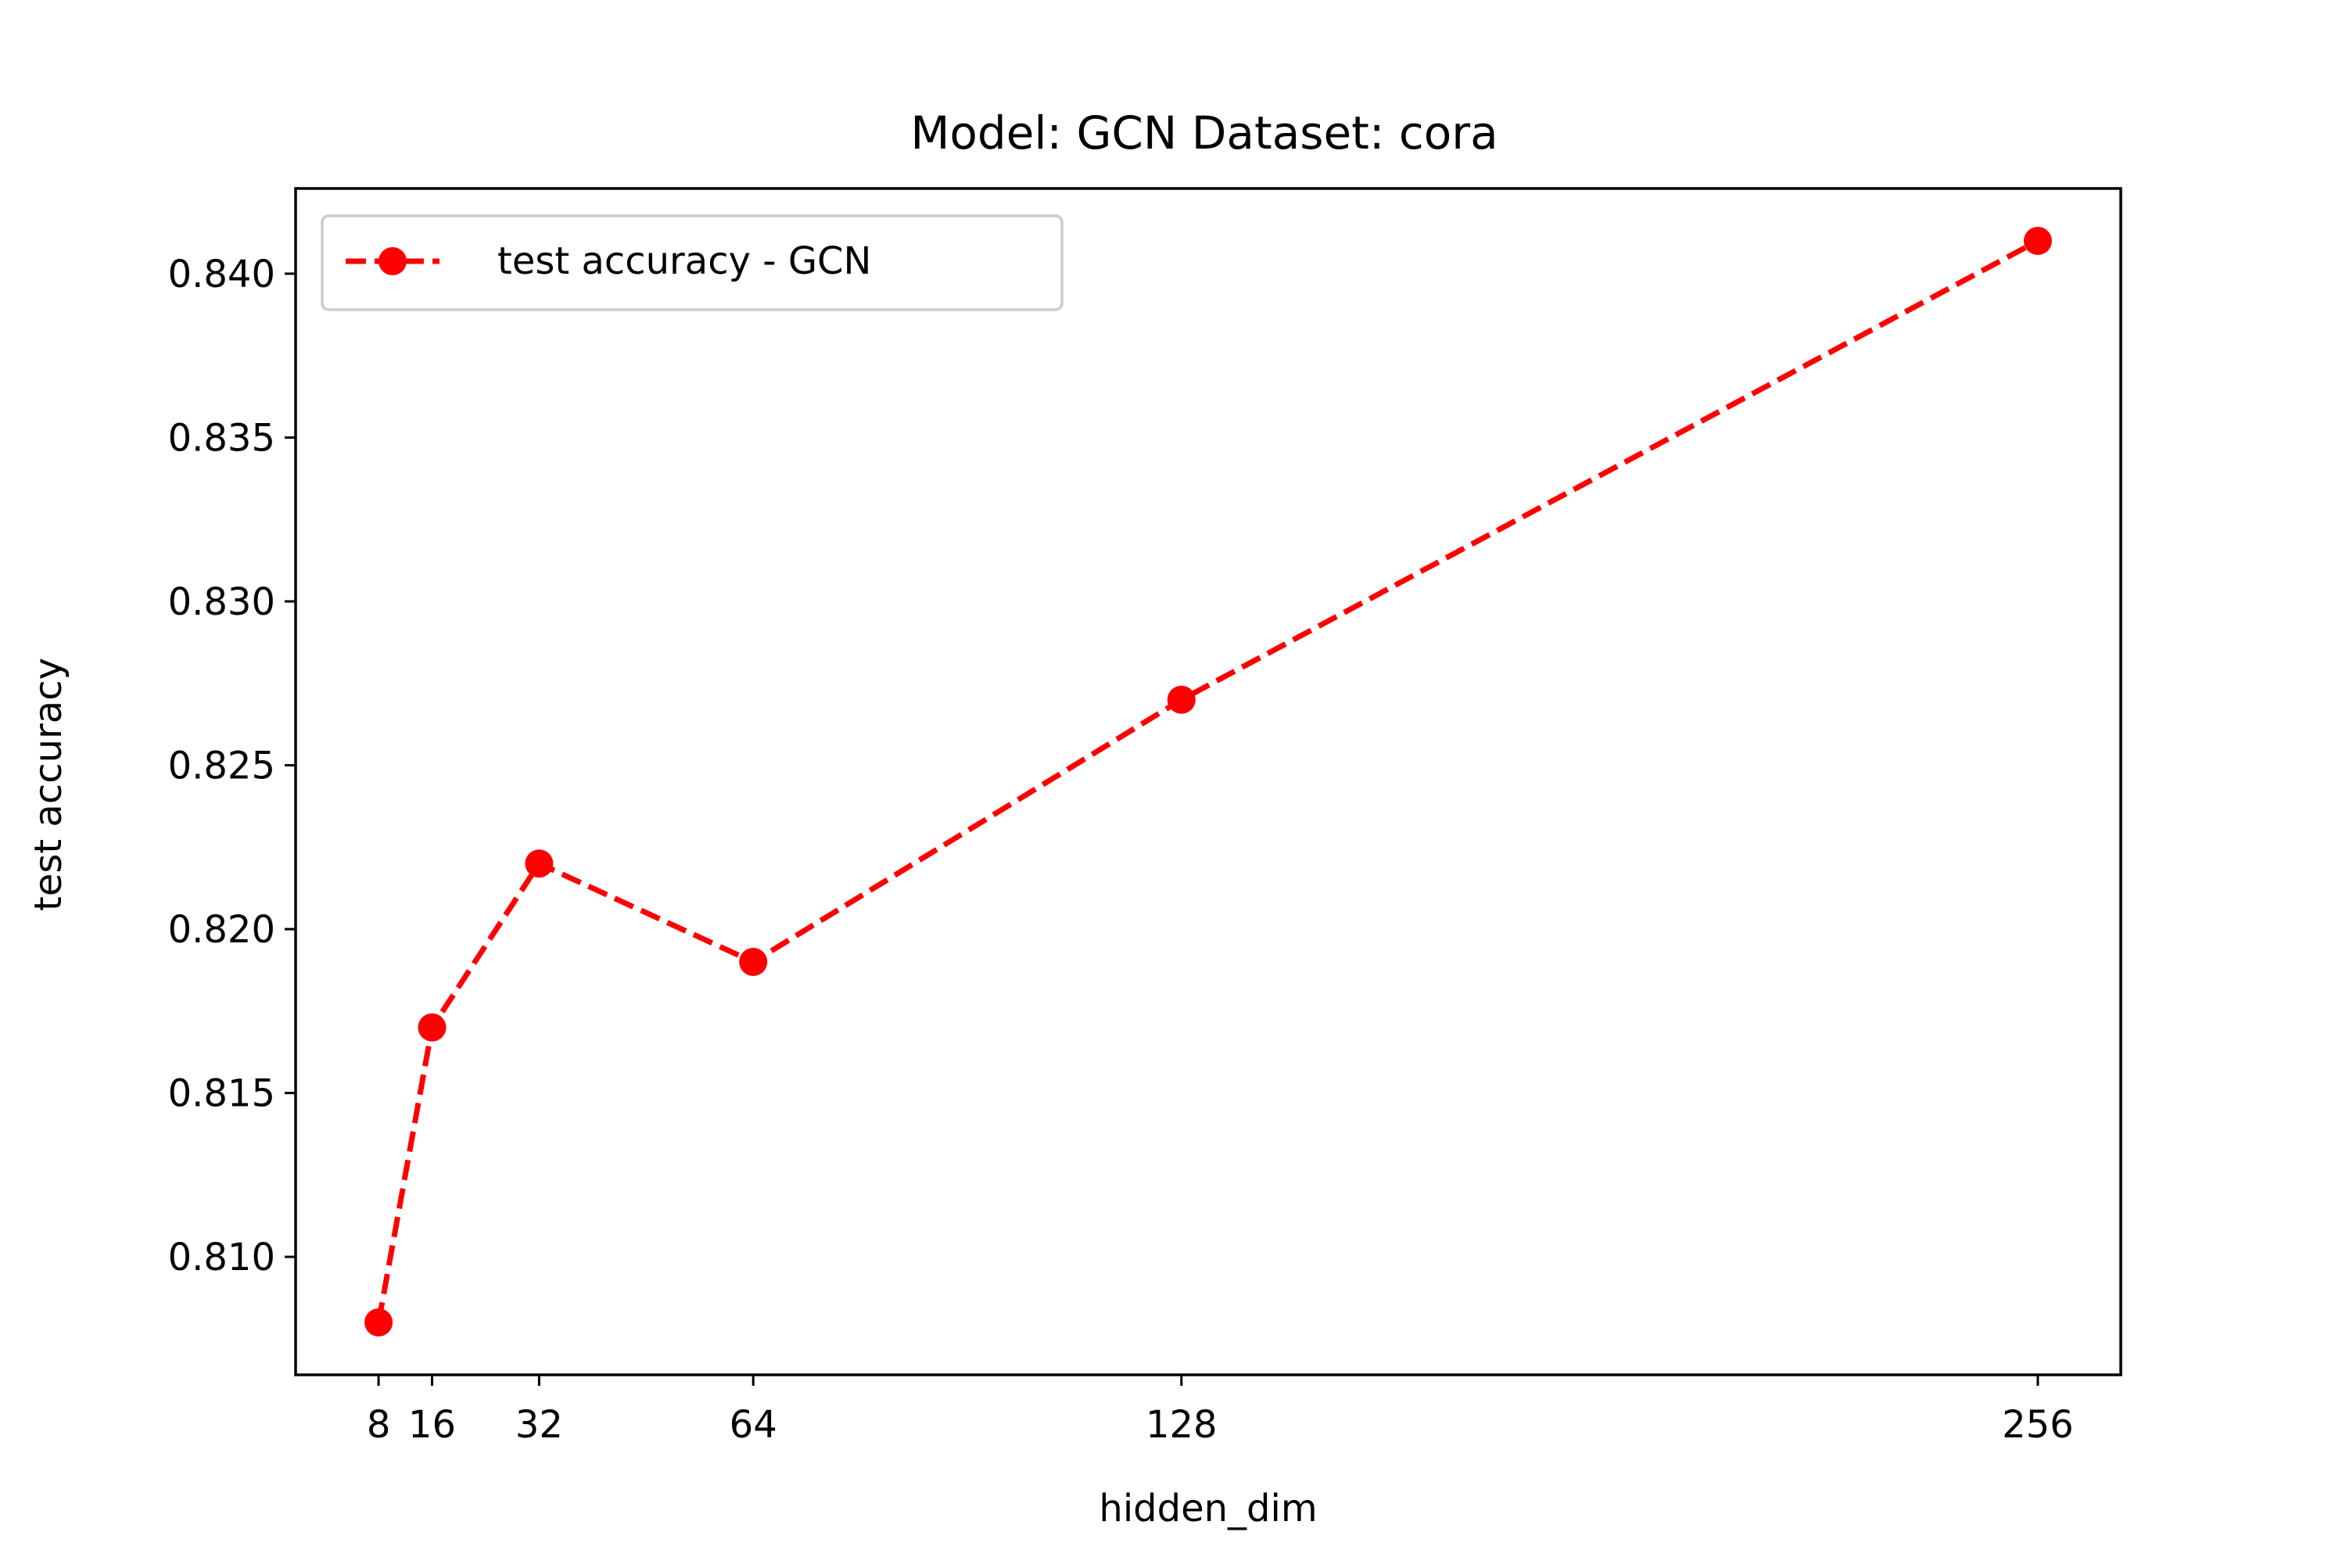  What do you see at coordinates (221, 1094) in the screenshot?
I see `y-tick-label: 0.815` at bounding box center [221, 1094].